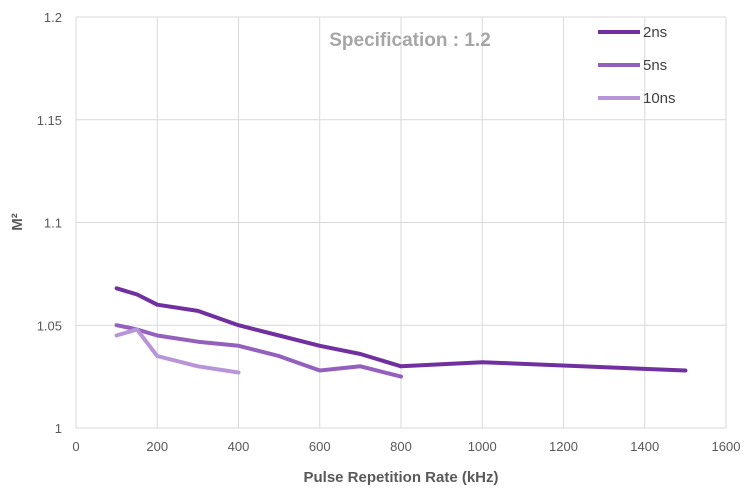 The width and height of the screenshot is (746, 488). What do you see at coordinates (726, 446) in the screenshot?
I see `x-tick-label: 1600` at bounding box center [726, 446].